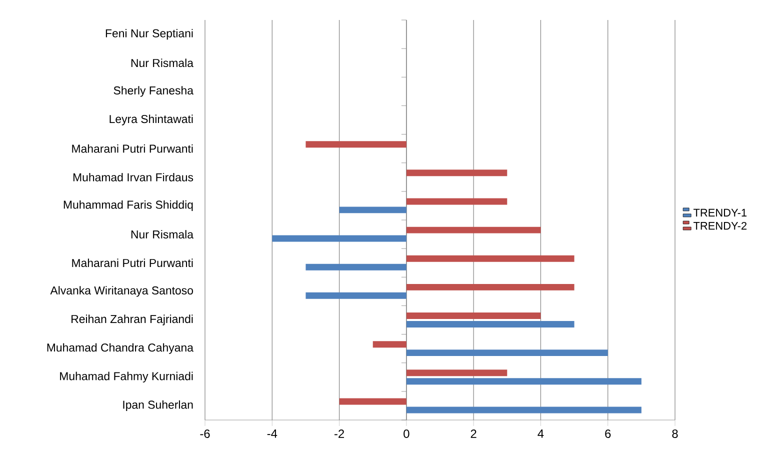  Describe the element at coordinates (158, 406) in the screenshot. I see `y-tick-label: Ipan Suherlan` at that location.